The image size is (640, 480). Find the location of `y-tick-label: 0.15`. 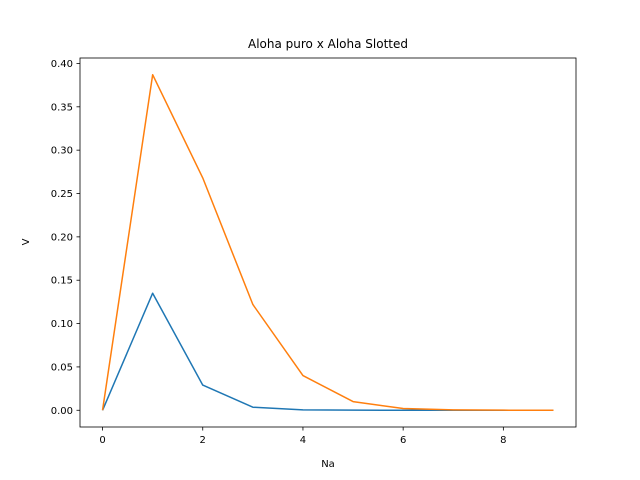

y-tick-label: 0.15 is located at coordinates (62, 281).